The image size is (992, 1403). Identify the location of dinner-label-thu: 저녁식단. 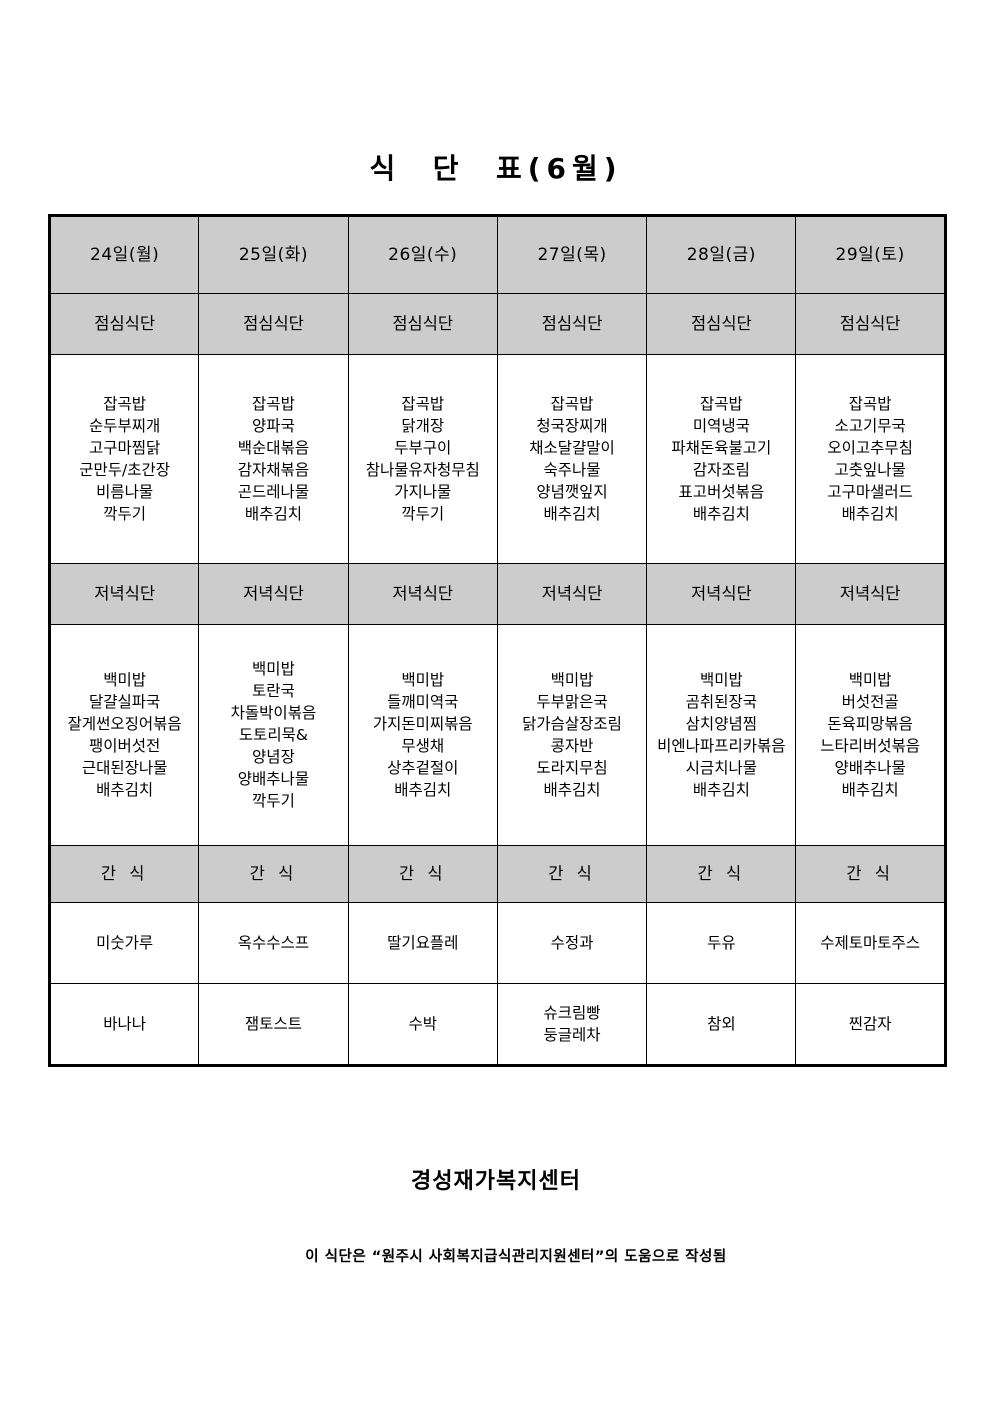
(572, 594).